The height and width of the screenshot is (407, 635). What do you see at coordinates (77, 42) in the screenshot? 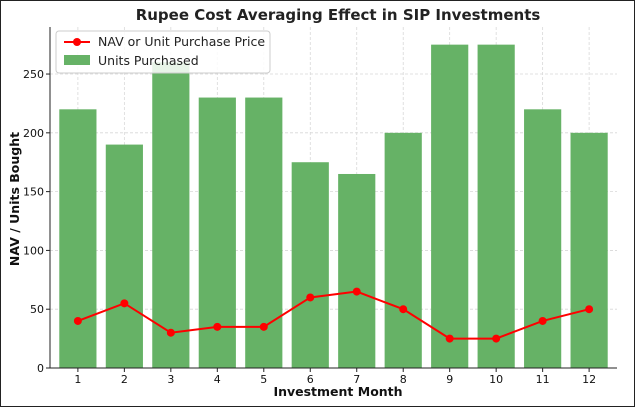
I see `legend-line-marker` at bounding box center [77, 42].